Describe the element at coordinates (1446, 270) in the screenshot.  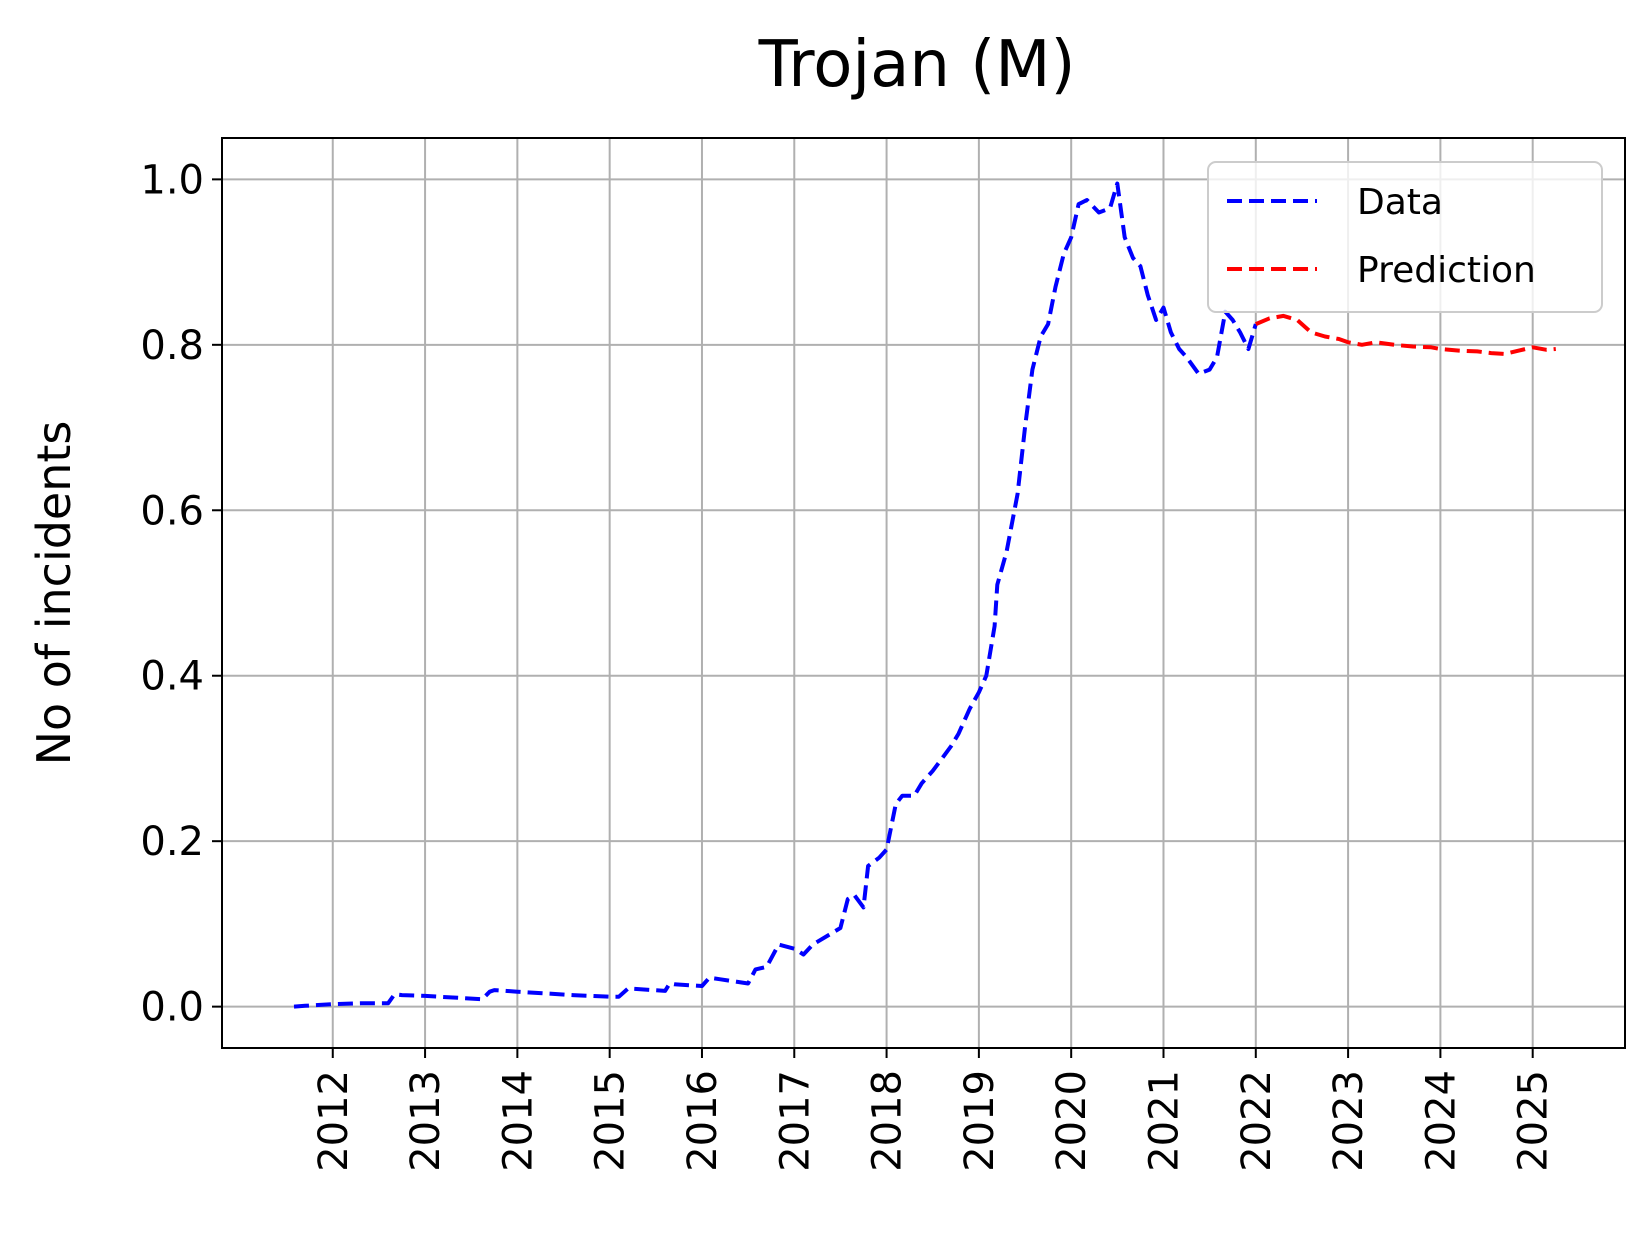
I see `legend-label-prediction: Prediction` at that location.